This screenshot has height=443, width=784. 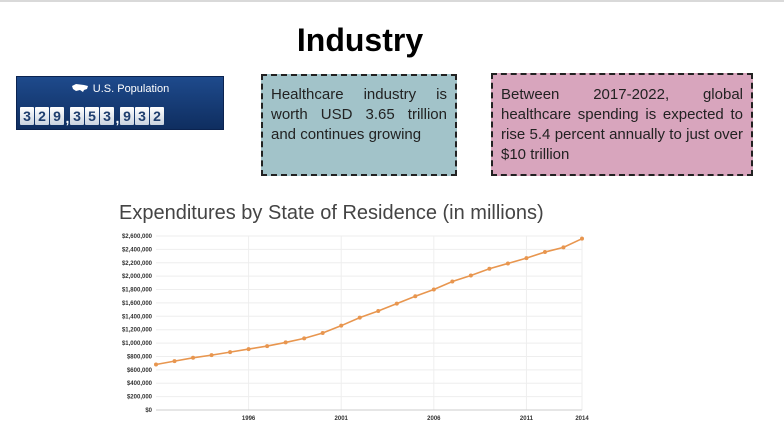 What do you see at coordinates (137, 317) in the screenshot?
I see `y-tick-label: $1,400,000` at bounding box center [137, 317].